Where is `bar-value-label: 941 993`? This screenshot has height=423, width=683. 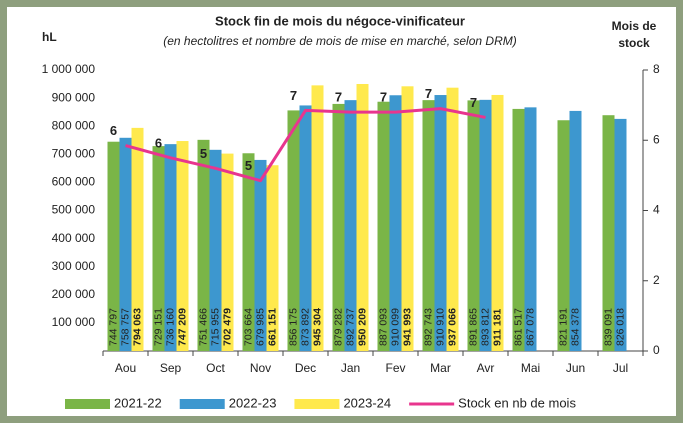
bar-value-label: 941 993 is located at coordinates (407, 327).